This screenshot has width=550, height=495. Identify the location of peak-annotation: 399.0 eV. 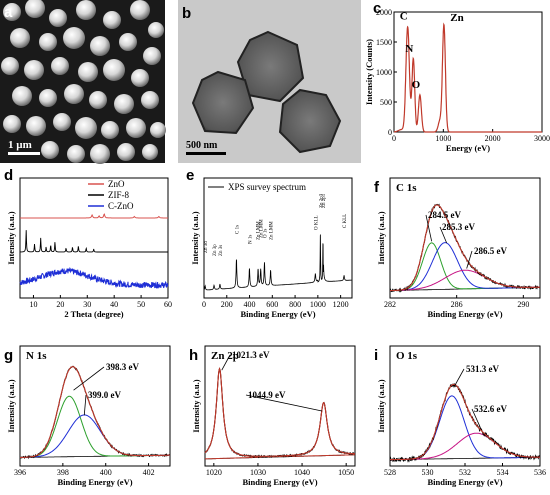
(104, 395).